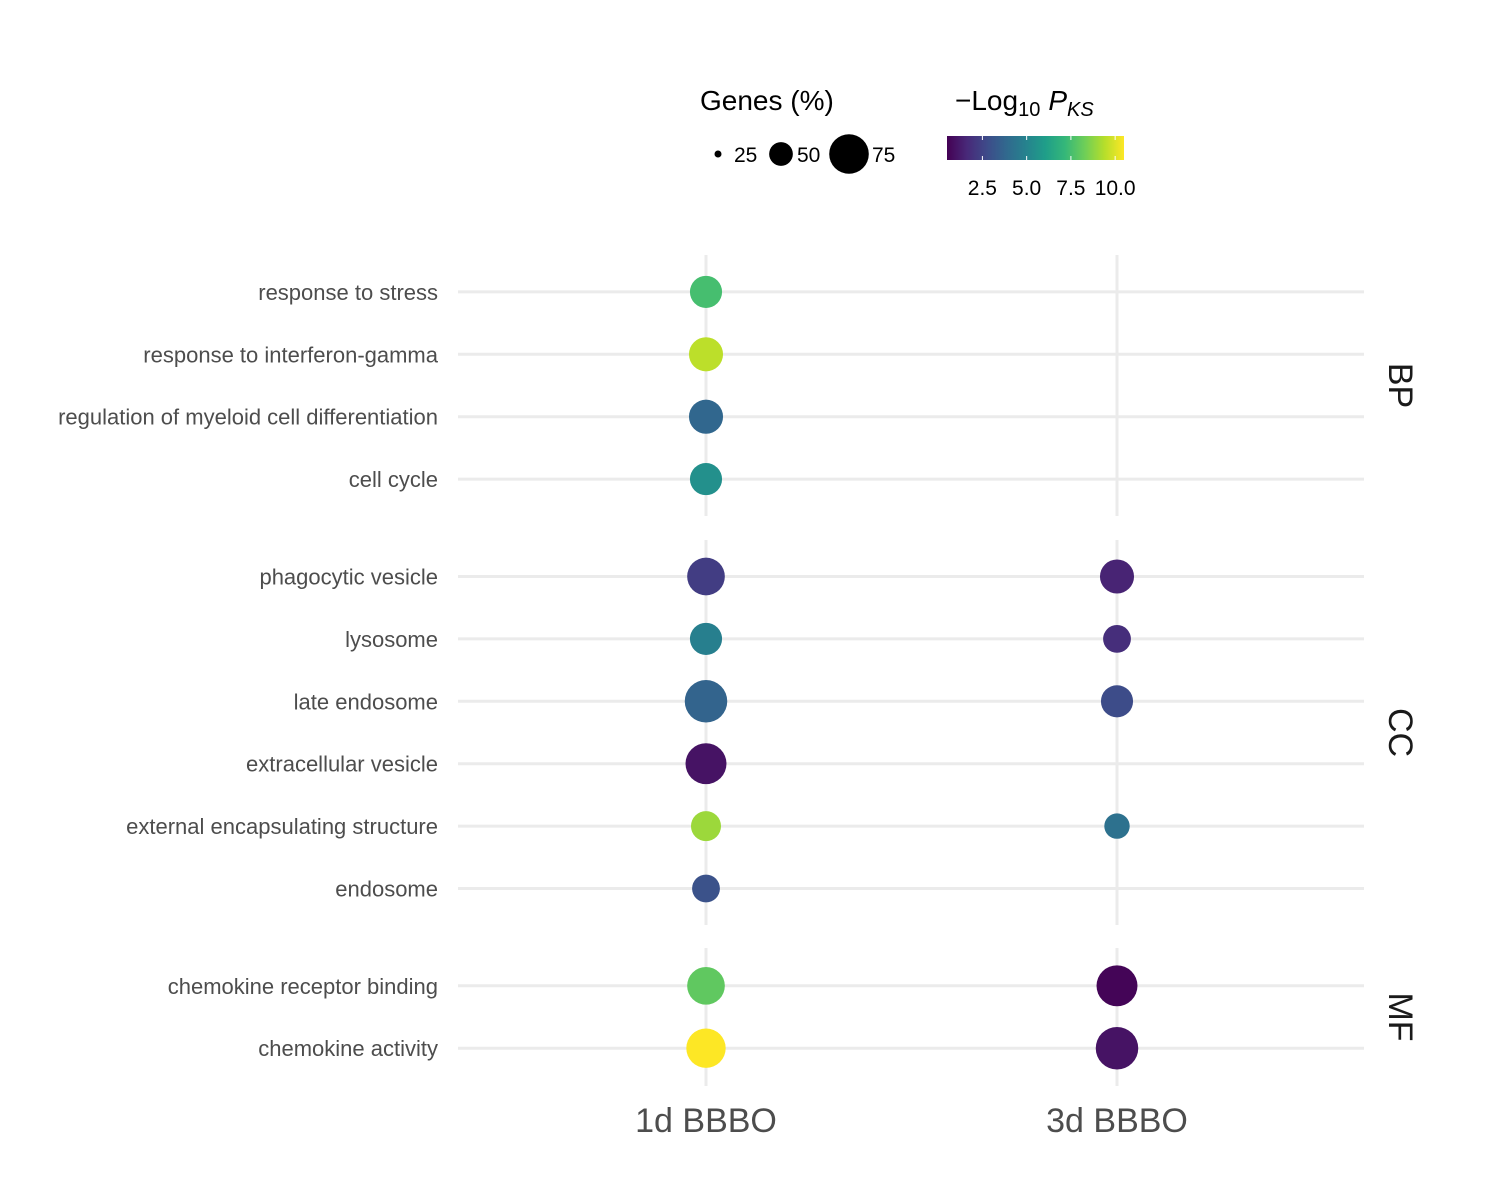 The image size is (1500, 1200). Describe the element at coordinates (1400, 702) in the screenshot. I see `panel-strips: BP CC MF` at that location.